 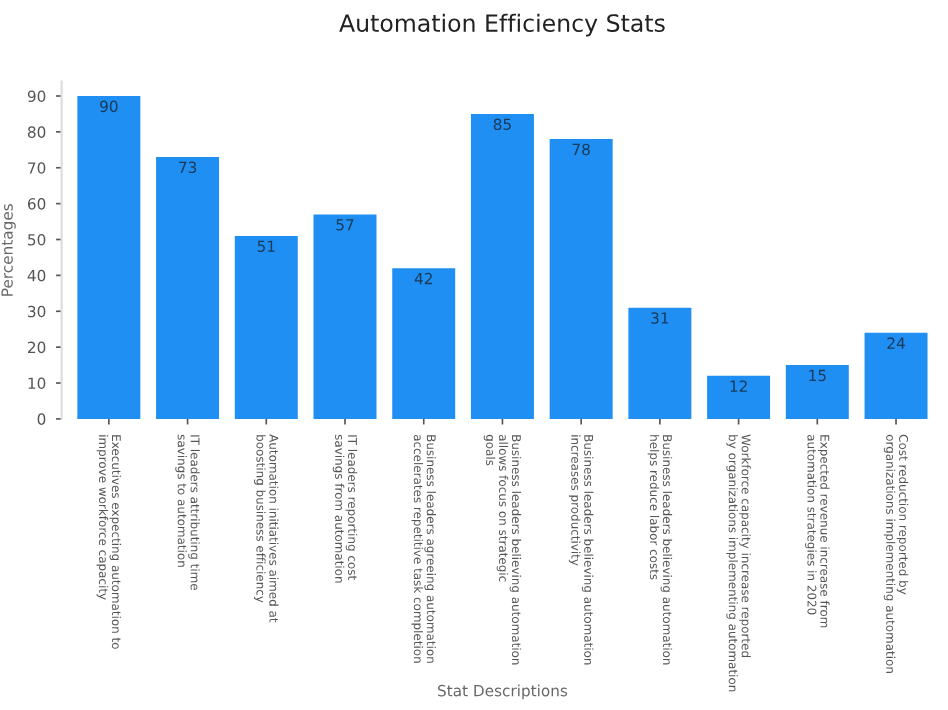 What do you see at coordinates (502, 25) in the screenshot?
I see `chart-title: Automation Efficiency Stats` at bounding box center [502, 25].